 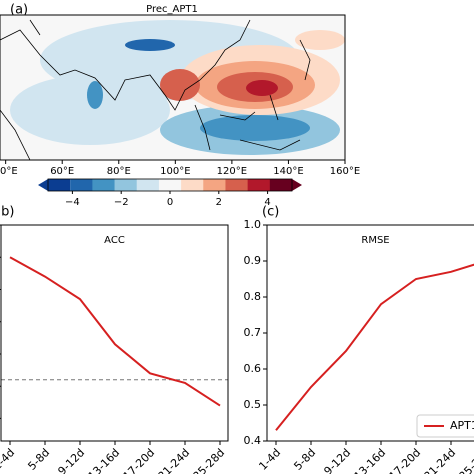 What do you see at coordinates (270, 212) in the screenshot?
I see `panel-label: (c)` at bounding box center [270, 212].